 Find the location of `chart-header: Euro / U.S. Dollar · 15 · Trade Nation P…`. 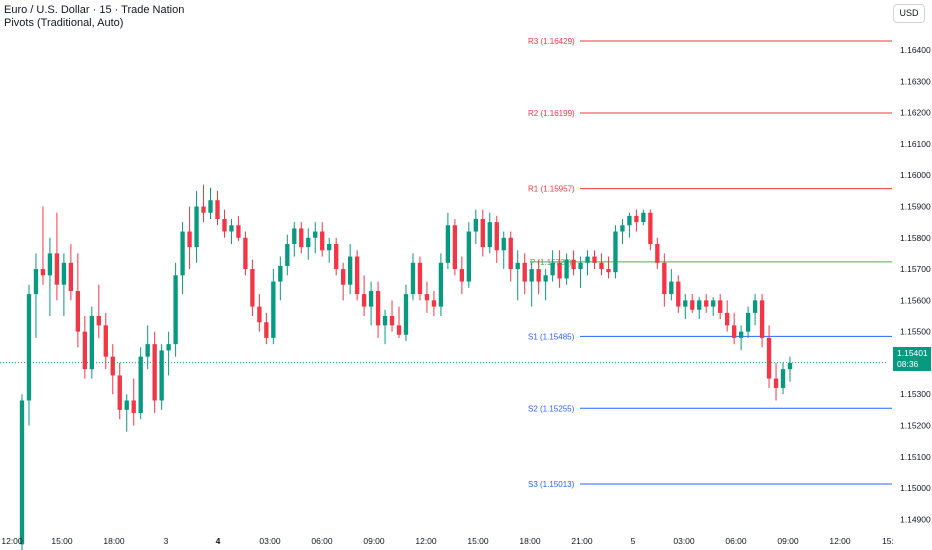

chart-header: Euro / U.S. Dollar · 15 · Trade Nation P… is located at coordinates (94, 17).